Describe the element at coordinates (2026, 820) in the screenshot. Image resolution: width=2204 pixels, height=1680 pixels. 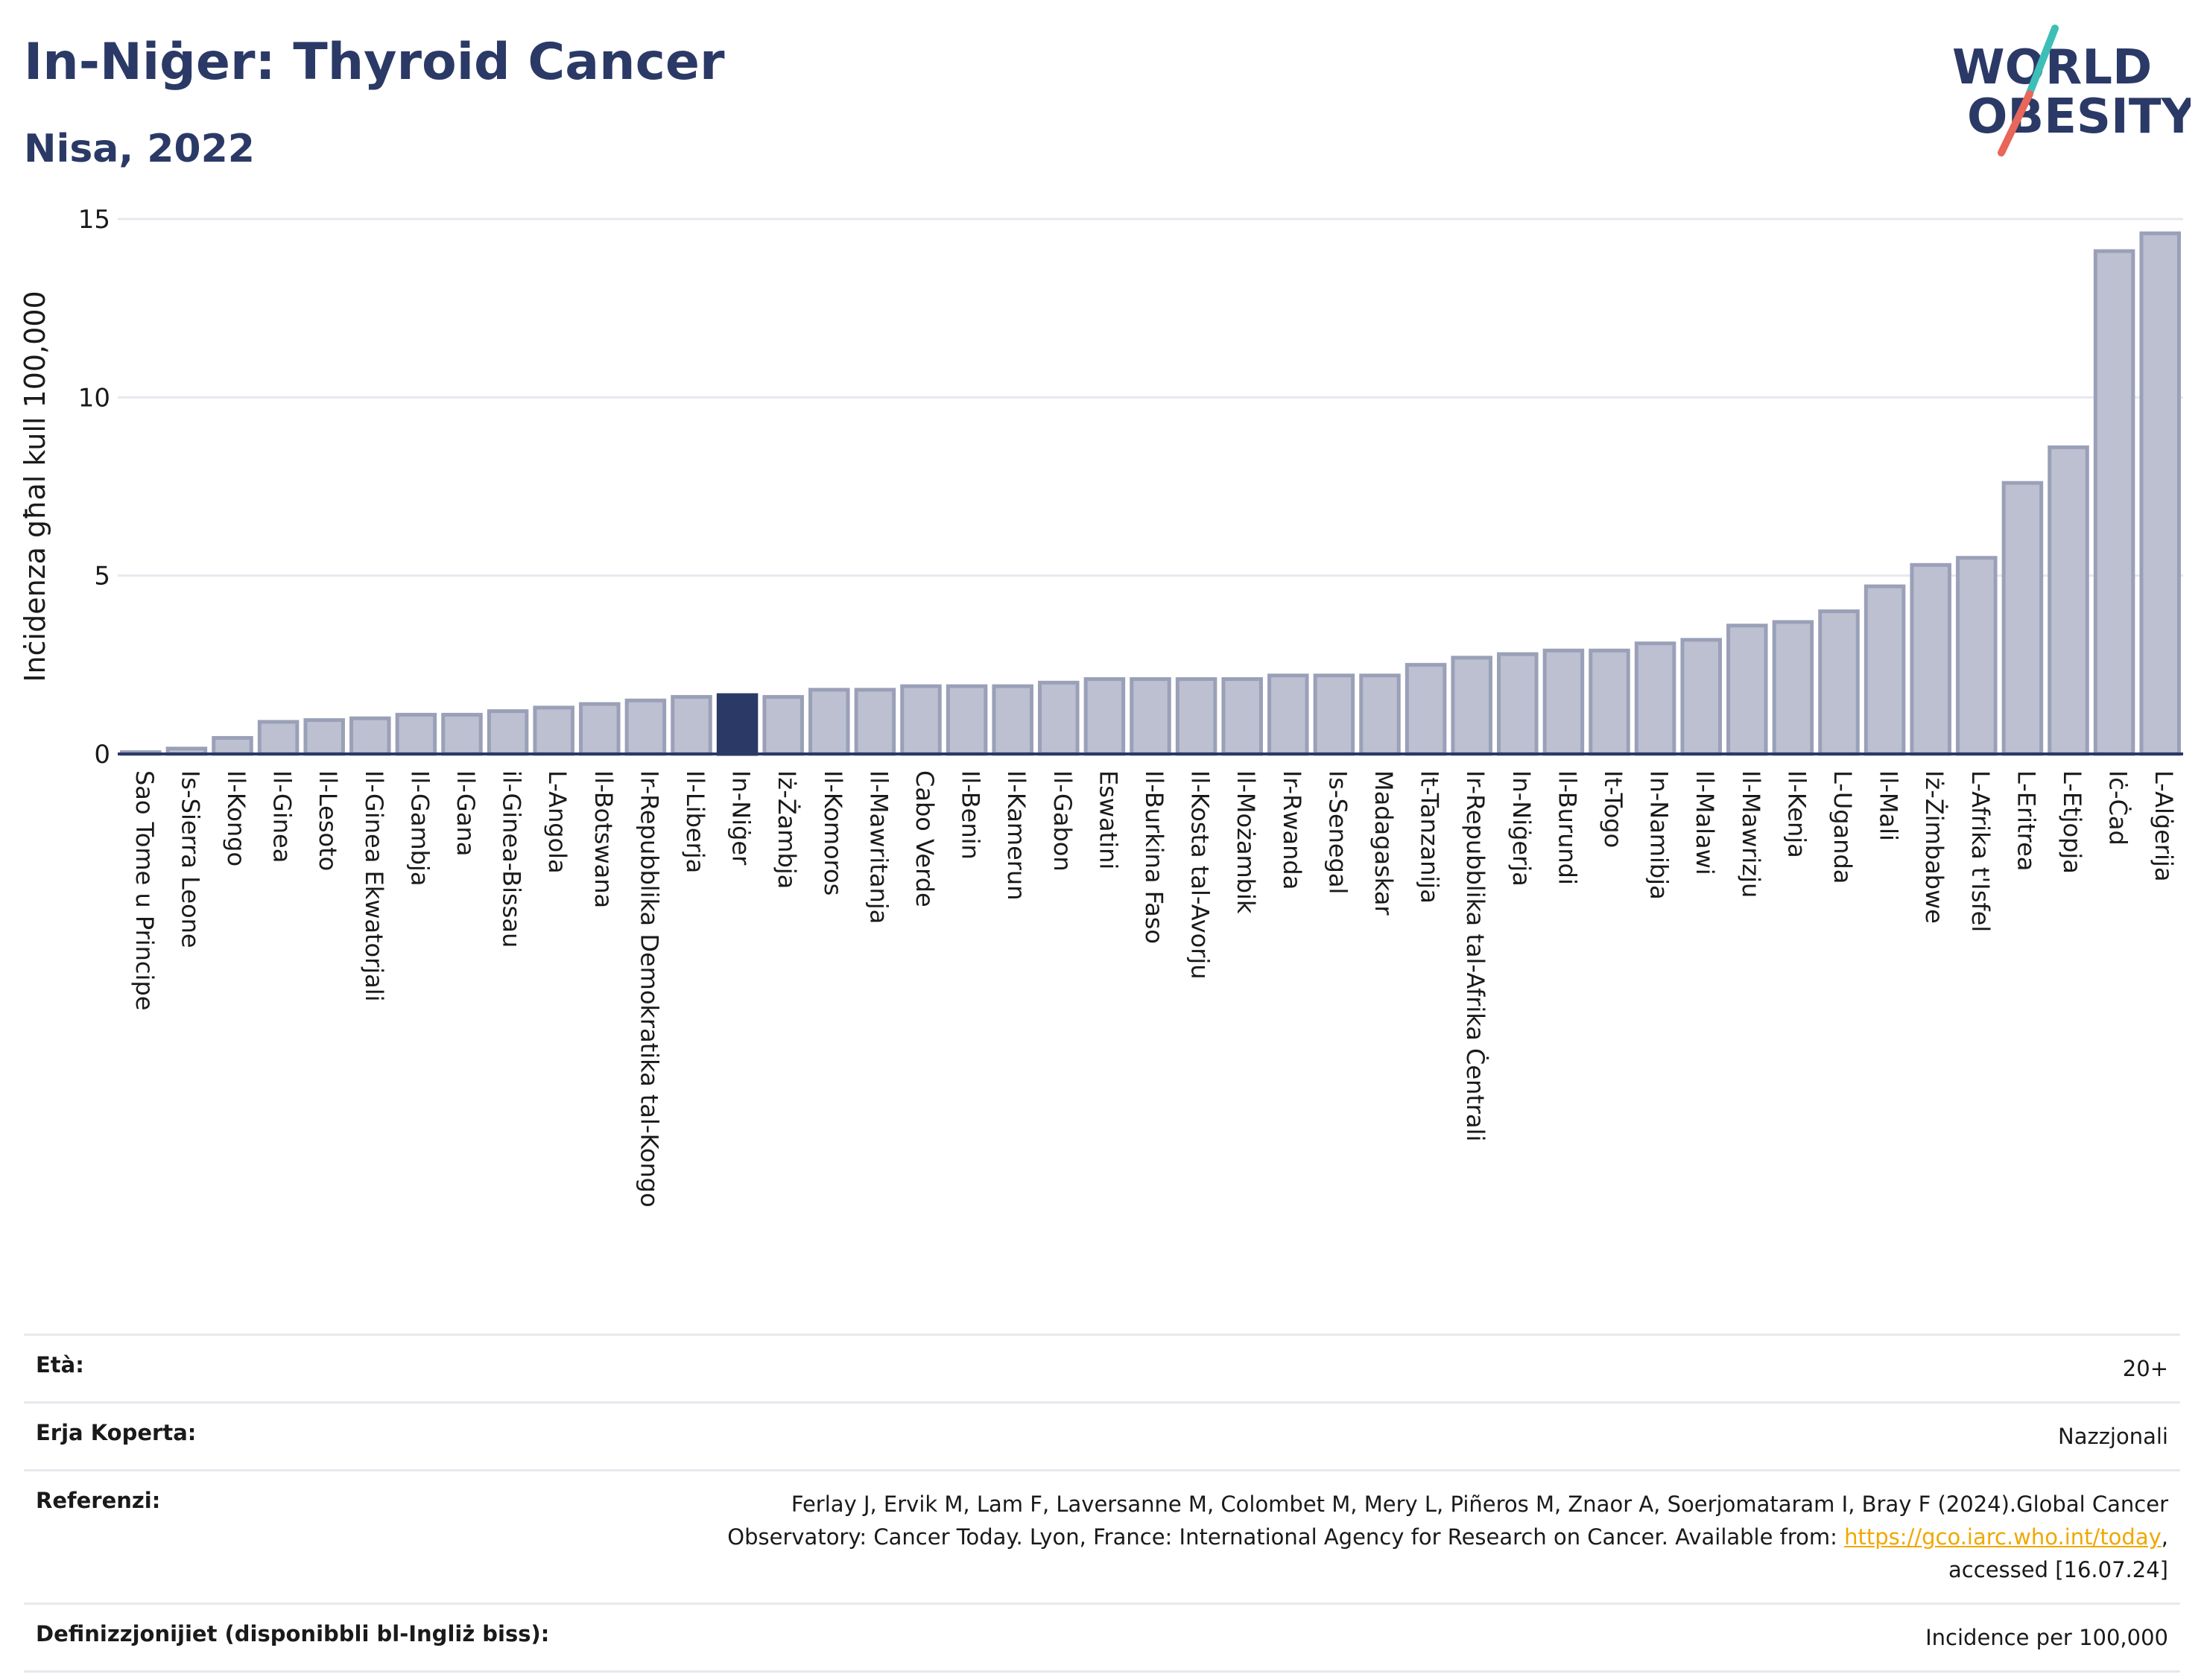
I see `x-tick-label: L-Eritrea` at that location.